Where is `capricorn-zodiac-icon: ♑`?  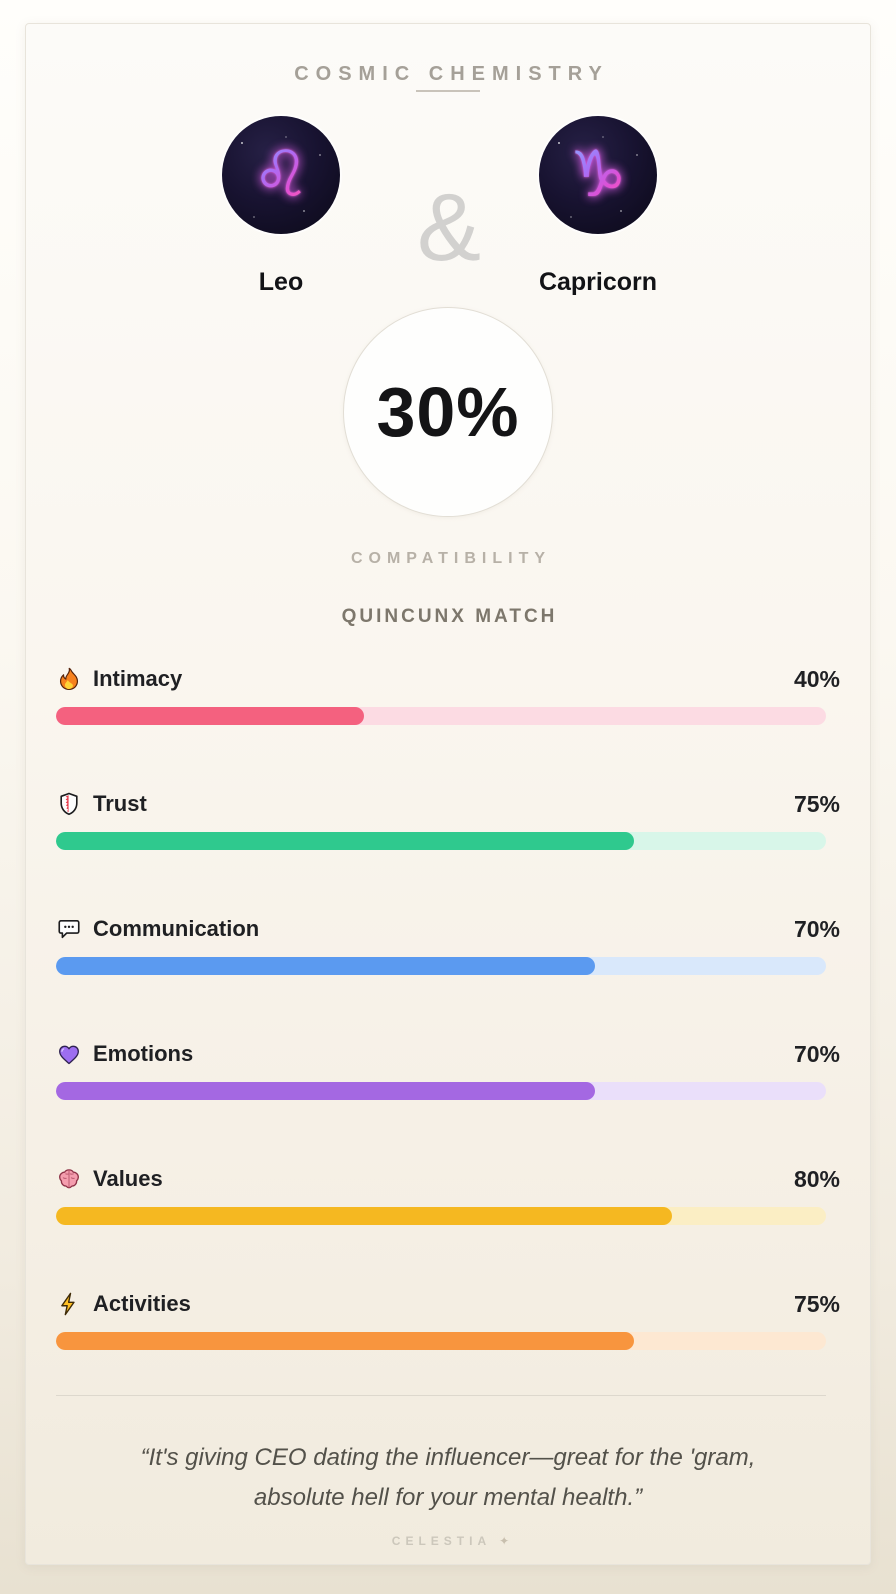 capricorn-zodiac-icon: ♑ is located at coordinates (598, 175).